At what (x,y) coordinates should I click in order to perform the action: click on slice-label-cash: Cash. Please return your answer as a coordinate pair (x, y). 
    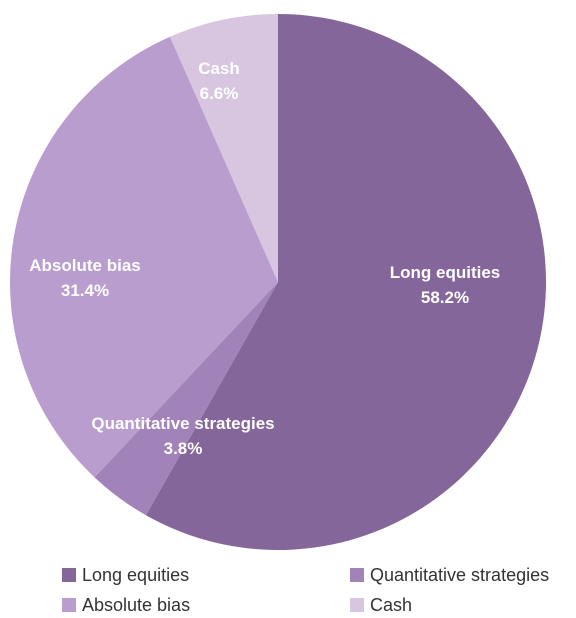
    Looking at the image, I should click on (219, 68).